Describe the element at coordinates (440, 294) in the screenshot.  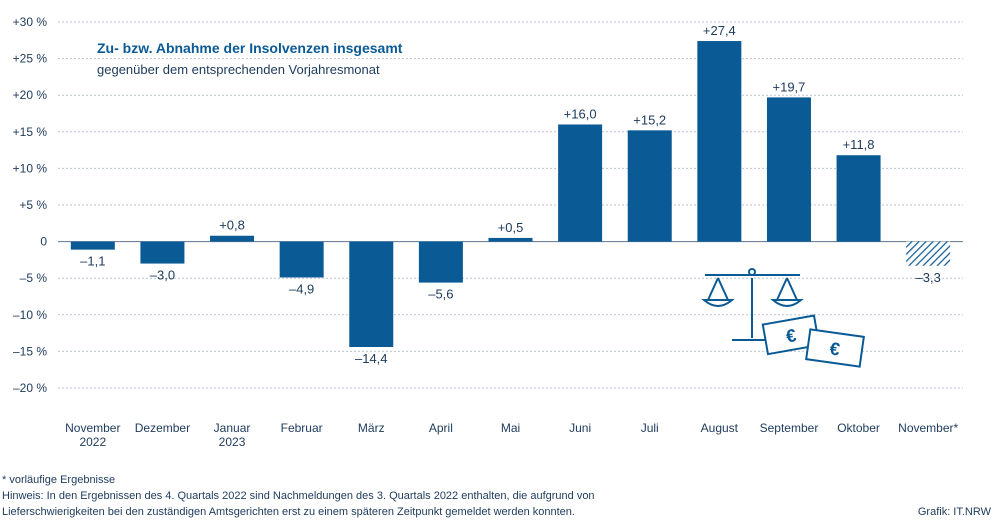
I see `data-label: –5,6` at that location.